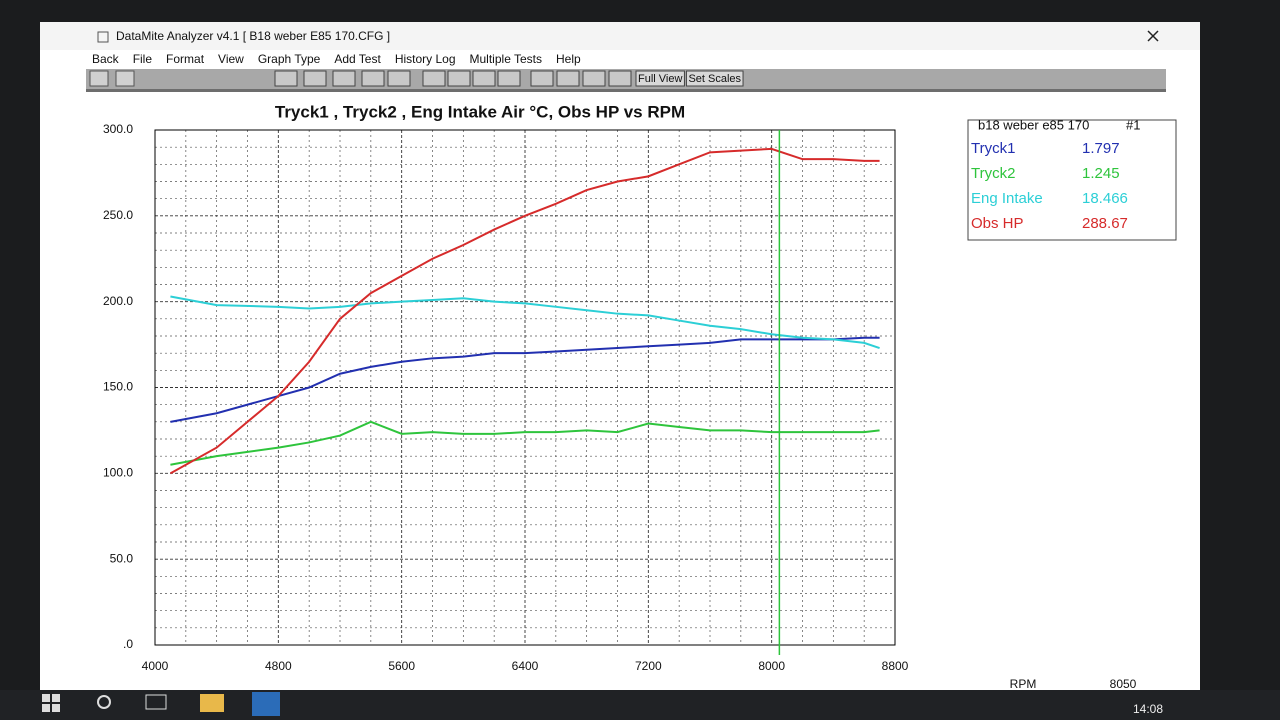 The width and height of the screenshot is (1280, 720). I want to click on x-tick-label: 8000, so click(771, 666).